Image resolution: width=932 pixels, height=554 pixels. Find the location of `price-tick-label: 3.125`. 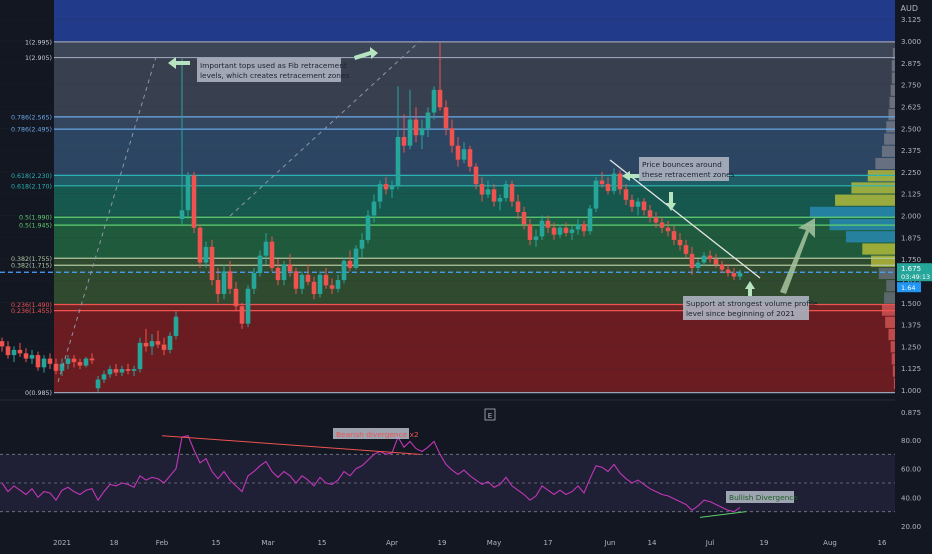

price-tick-label: 3.125 is located at coordinates (911, 20).